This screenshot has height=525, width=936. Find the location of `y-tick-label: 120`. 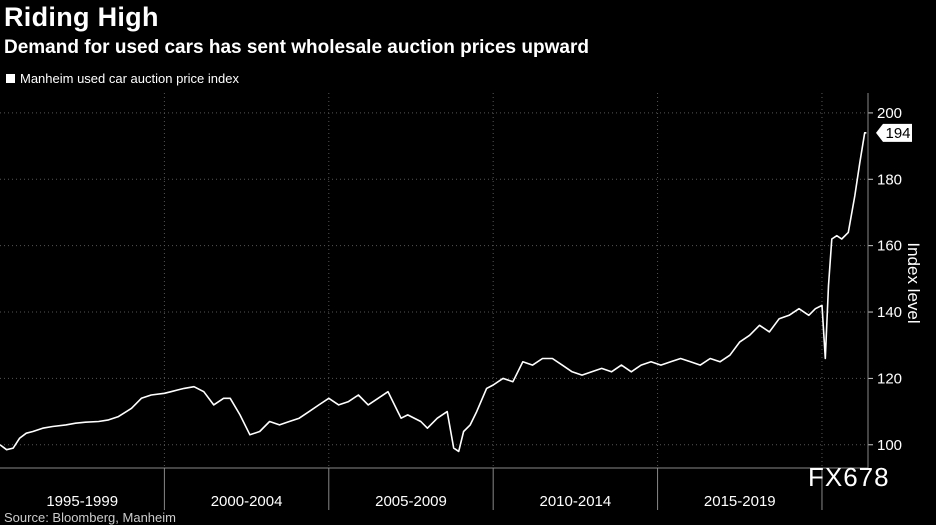

y-tick-label: 120 is located at coordinates (889, 378).